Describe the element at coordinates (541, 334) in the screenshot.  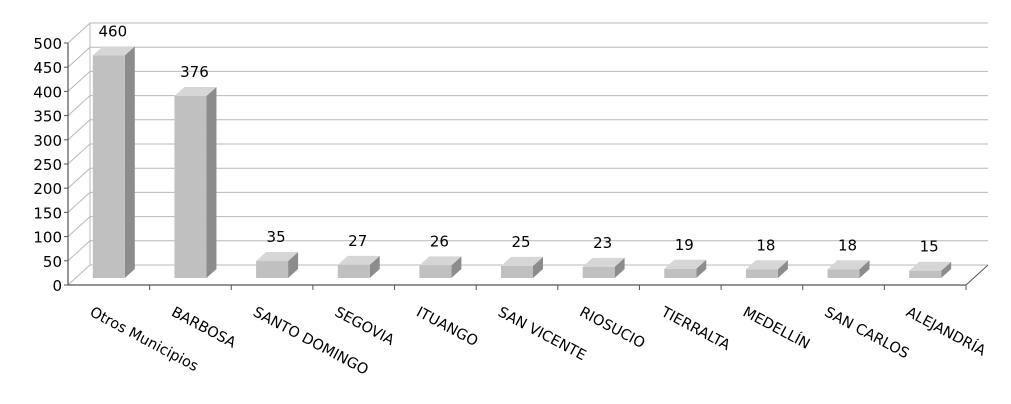
I see `x-tick-label: SAN VICENTE` at that location.